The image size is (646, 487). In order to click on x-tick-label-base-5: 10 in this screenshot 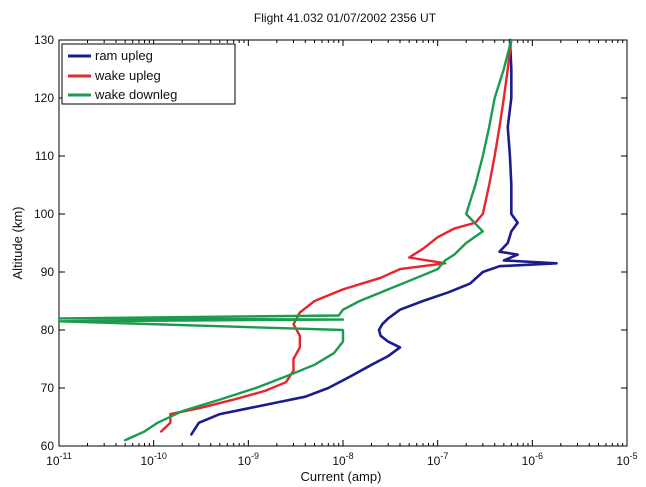, I will do `click(529, 461)`.